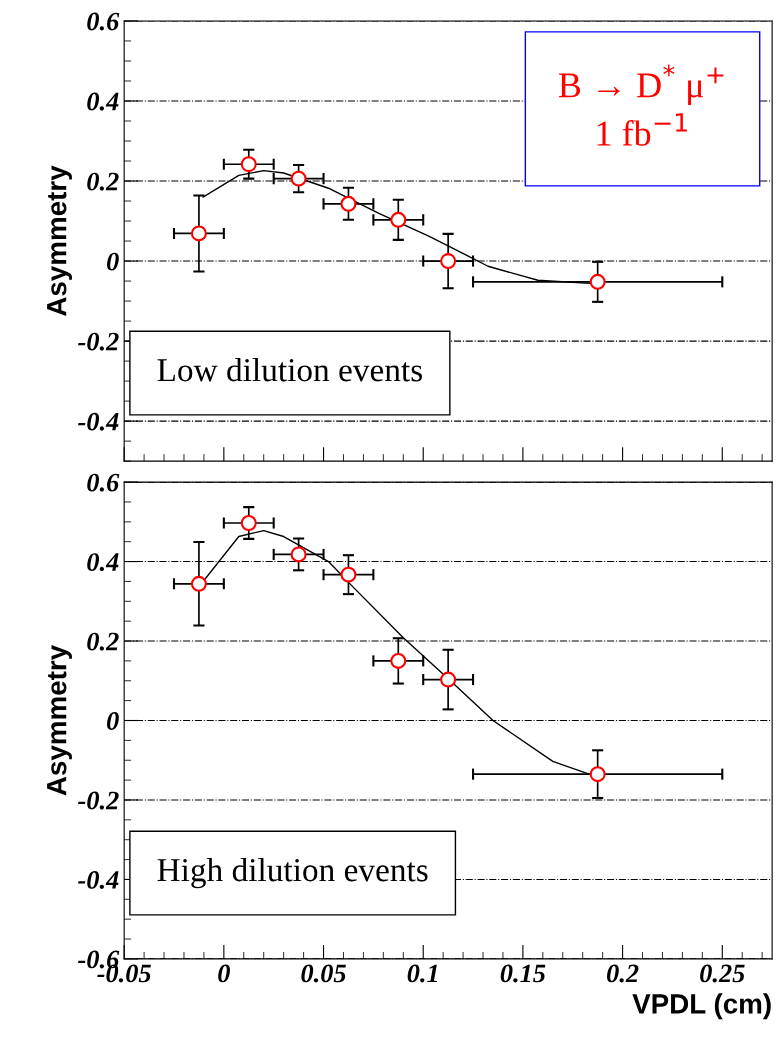 The height and width of the screenshot is (1048, 776). I want to click on x-axis-title: VPDL (cm), so click(701, 1006).